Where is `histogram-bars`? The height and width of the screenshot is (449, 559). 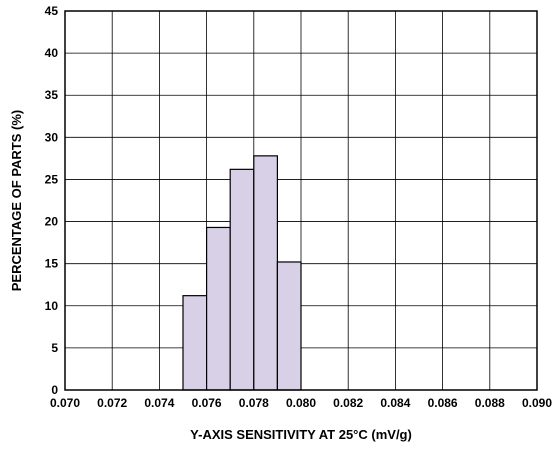
histogram-bars is located at coordinates (242, 273).